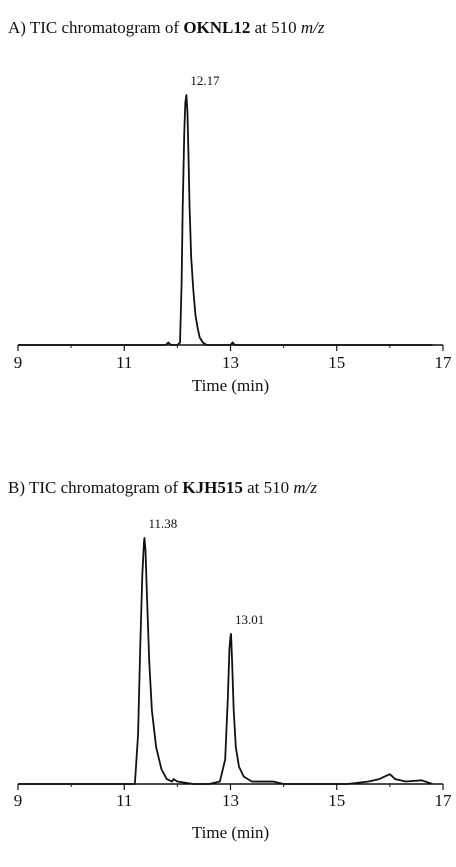 The width and height of the screenshot is (456, 867). Describe the element at coordinates (230, 362) in the screenshot. I see `x-tick-label-a-13: 13` at that location.